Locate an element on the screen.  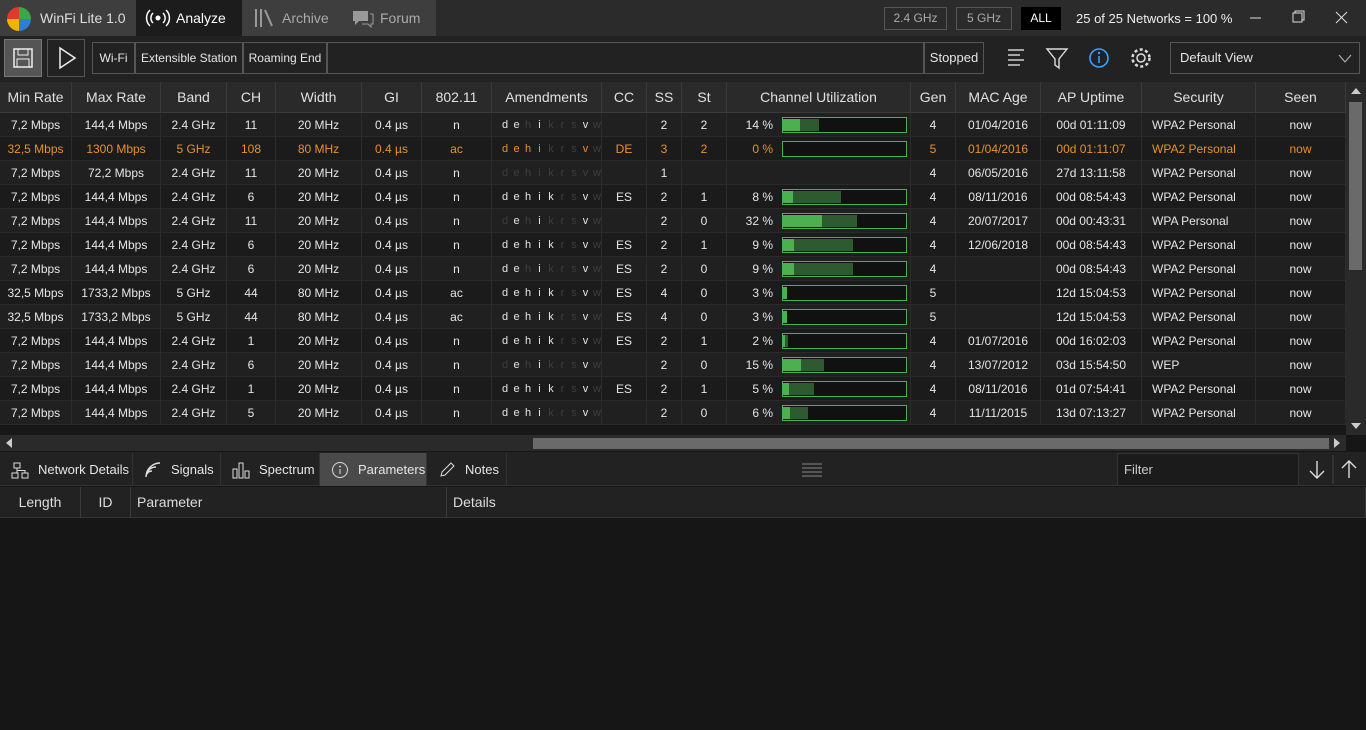
view-dropdown: Default View is located at coordinates (1265, 58).